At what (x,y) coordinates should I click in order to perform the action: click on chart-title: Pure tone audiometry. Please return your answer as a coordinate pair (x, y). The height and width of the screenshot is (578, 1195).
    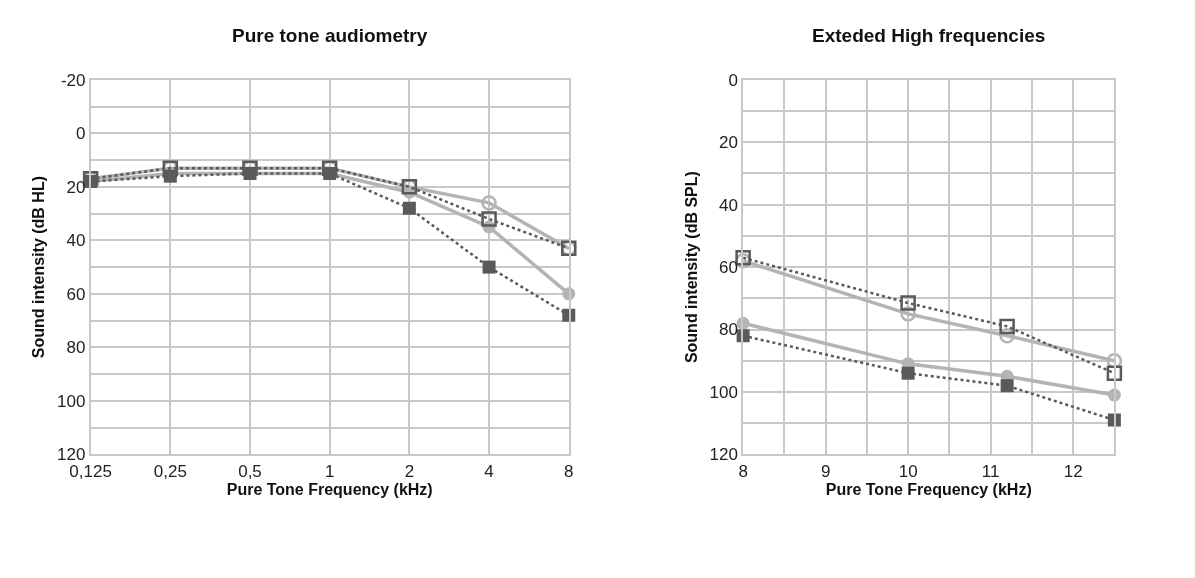
    Looking at the image, I should click on (330, 35).